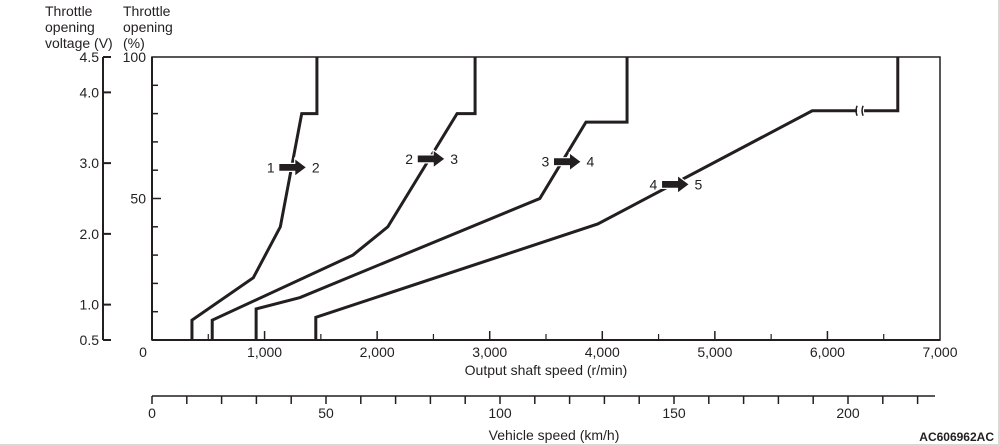 This screenshot has height=446, width=1000. I want to click on x-tick-label: 1,000, so click(264, 352).